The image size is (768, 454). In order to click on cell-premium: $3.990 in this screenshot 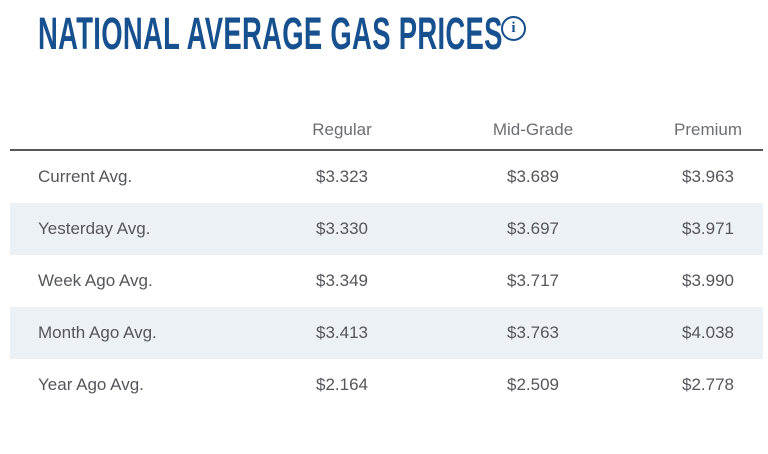, I will do `click(708, 280)`.